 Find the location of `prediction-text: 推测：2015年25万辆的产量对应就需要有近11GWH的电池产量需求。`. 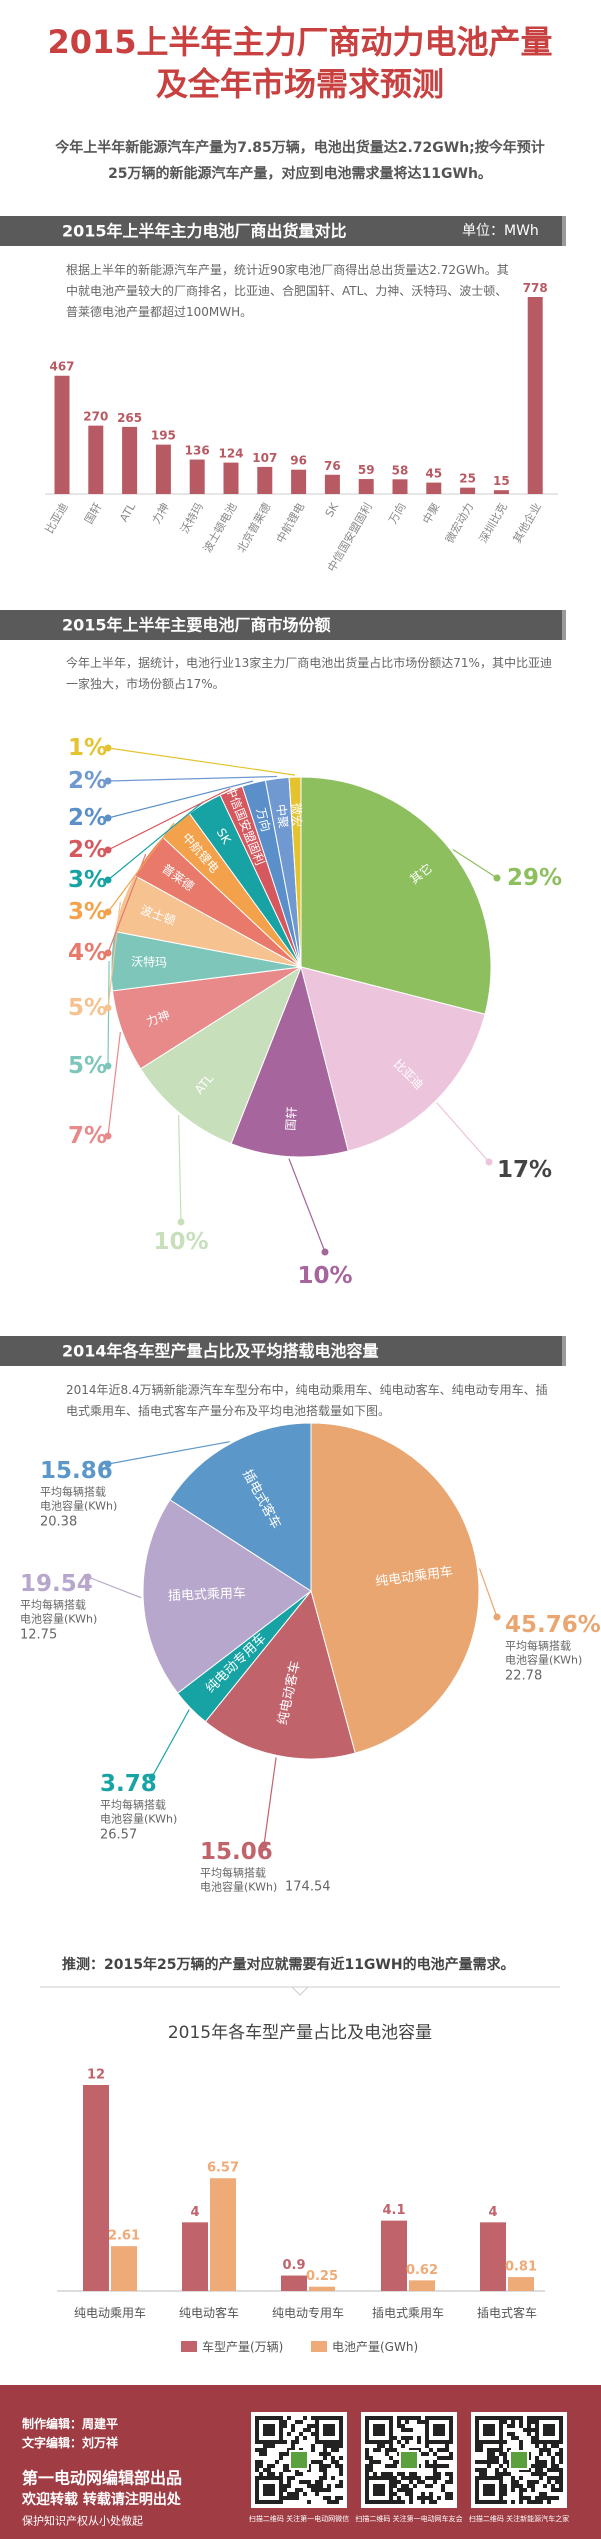

prediction-text: 推测：2015年25万辆的产量对应就需要有近11GWH的电池产量需求。 is located at coordinates (288, 1964).